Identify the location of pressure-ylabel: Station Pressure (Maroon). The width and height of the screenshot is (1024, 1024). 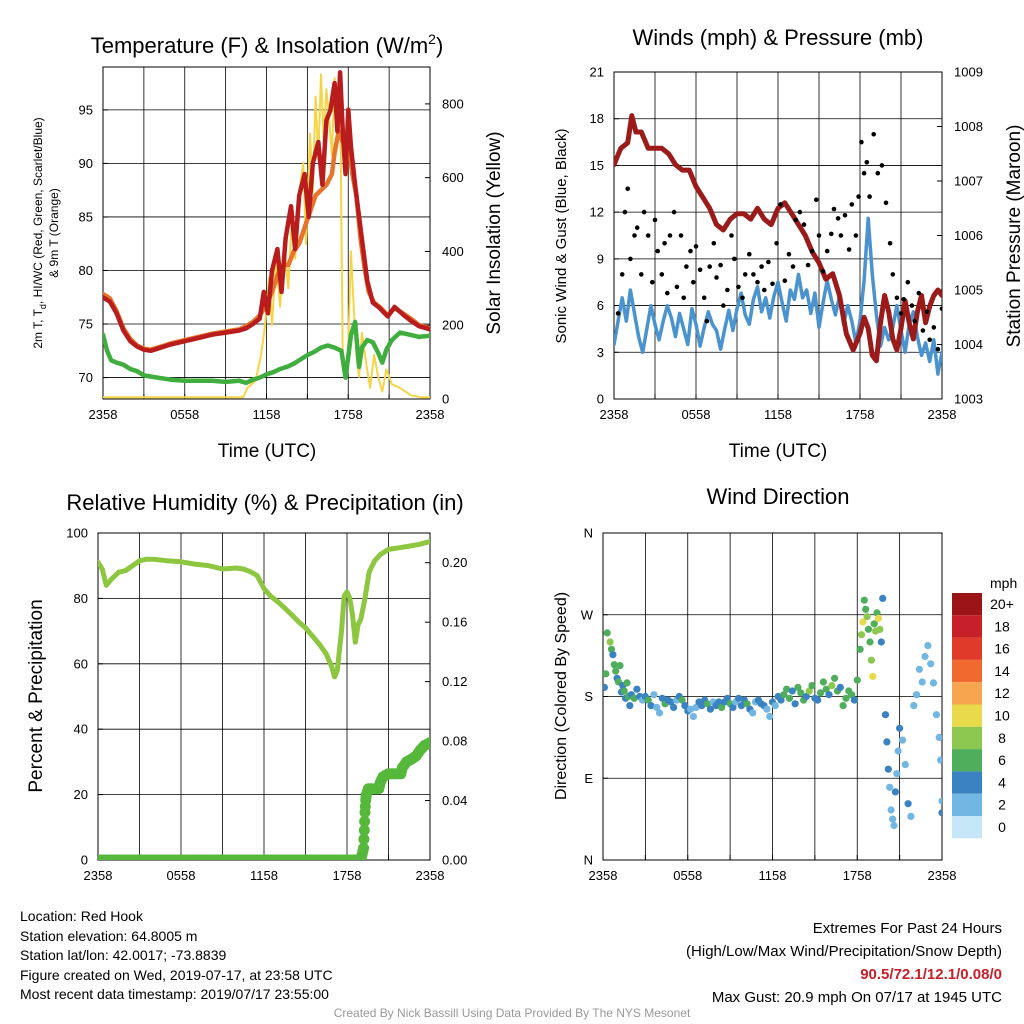
(1014, 236).